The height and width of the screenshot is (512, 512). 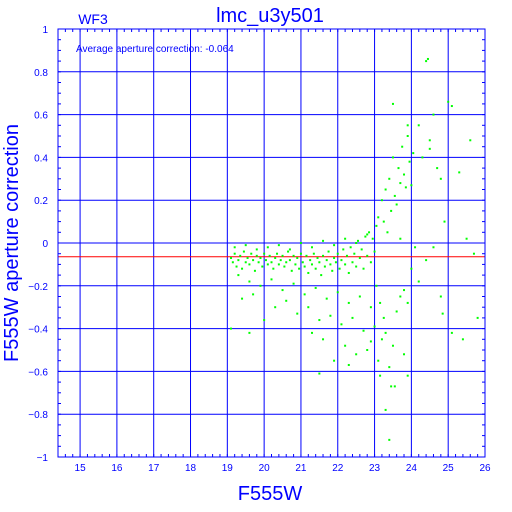 I want to click on x-tick-label: 17, so click(x=154, y=468).